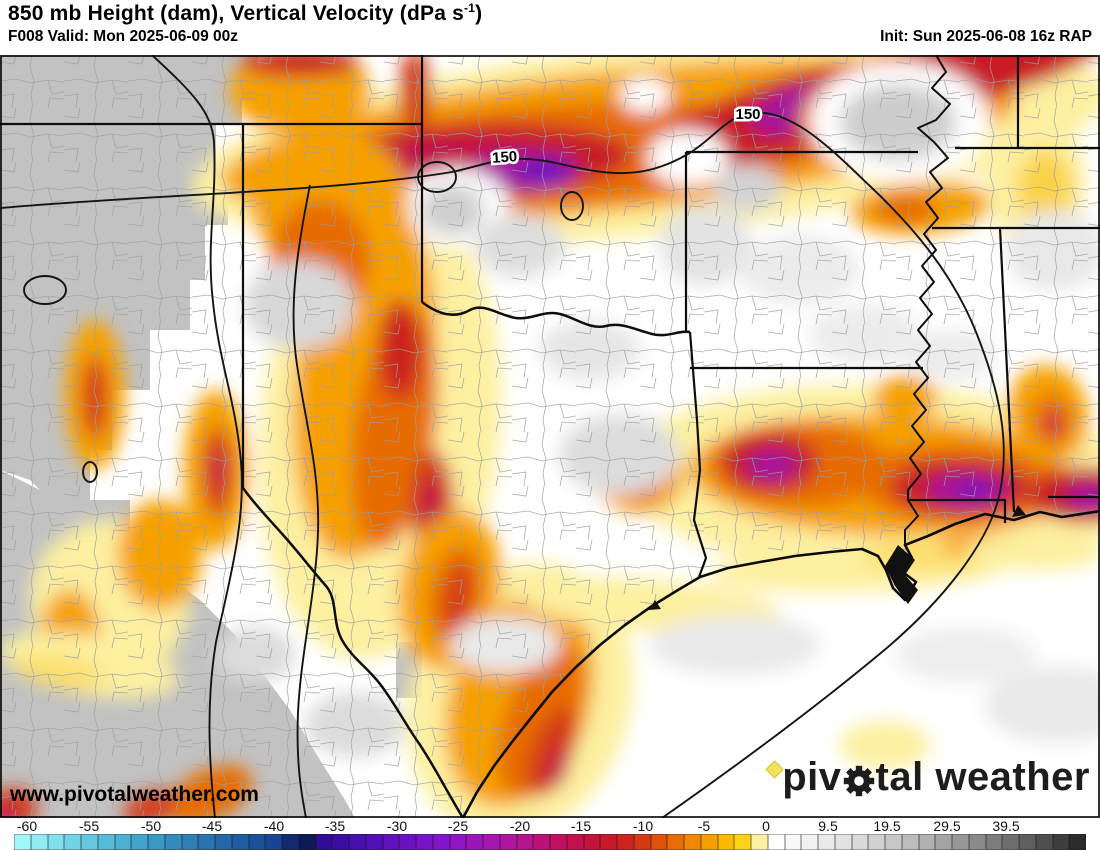  What do you see at coordinates (335, 826) in the screenshot?
I see `colorbar-tick: -35` at bounding box center [335, 826].